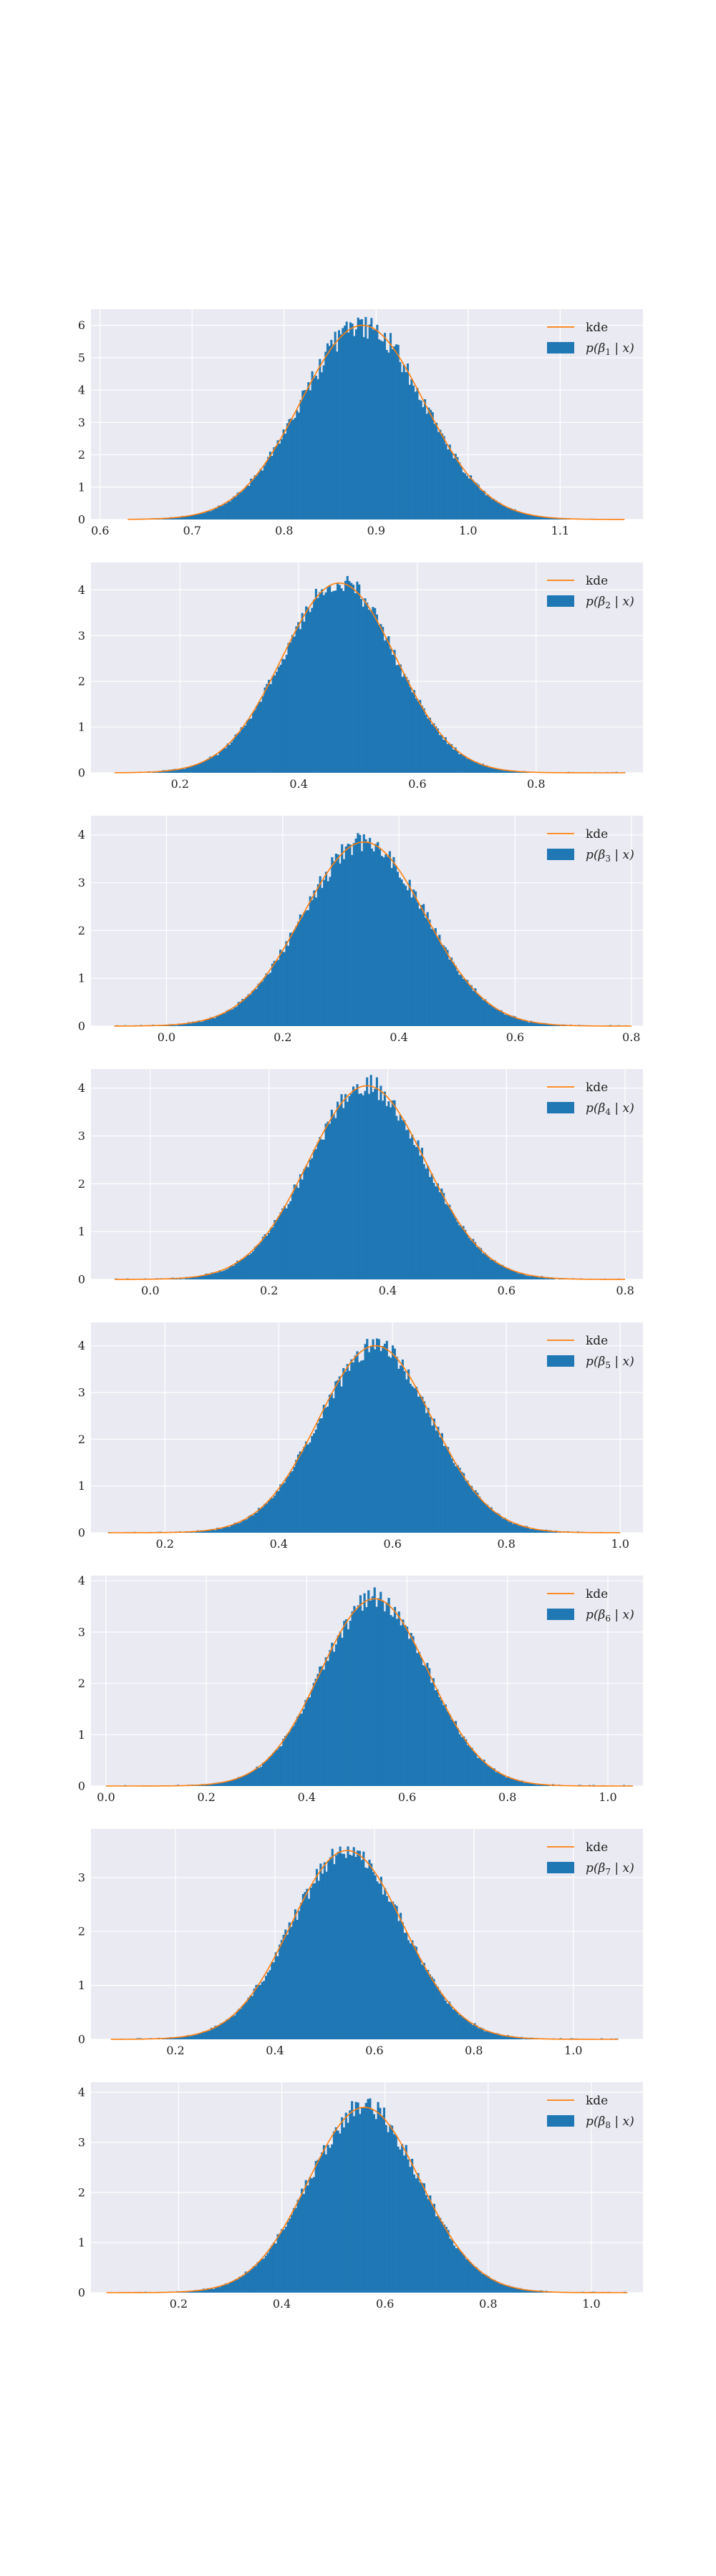  I want to click on x-tick-label: 0.8, so click(631, 1037).